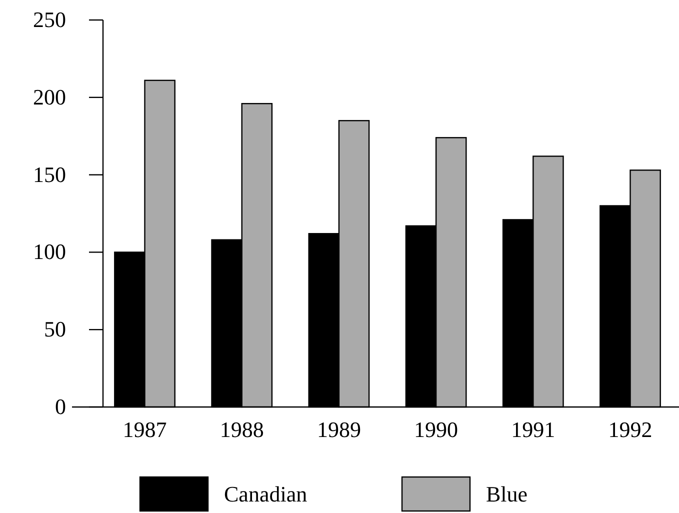 The width and height of the screenshot is (679, 513). What do you see at coordinates (266, 494) in the screenshot?
I see `legend-label: Canadian` at bounding box center [266, 494].